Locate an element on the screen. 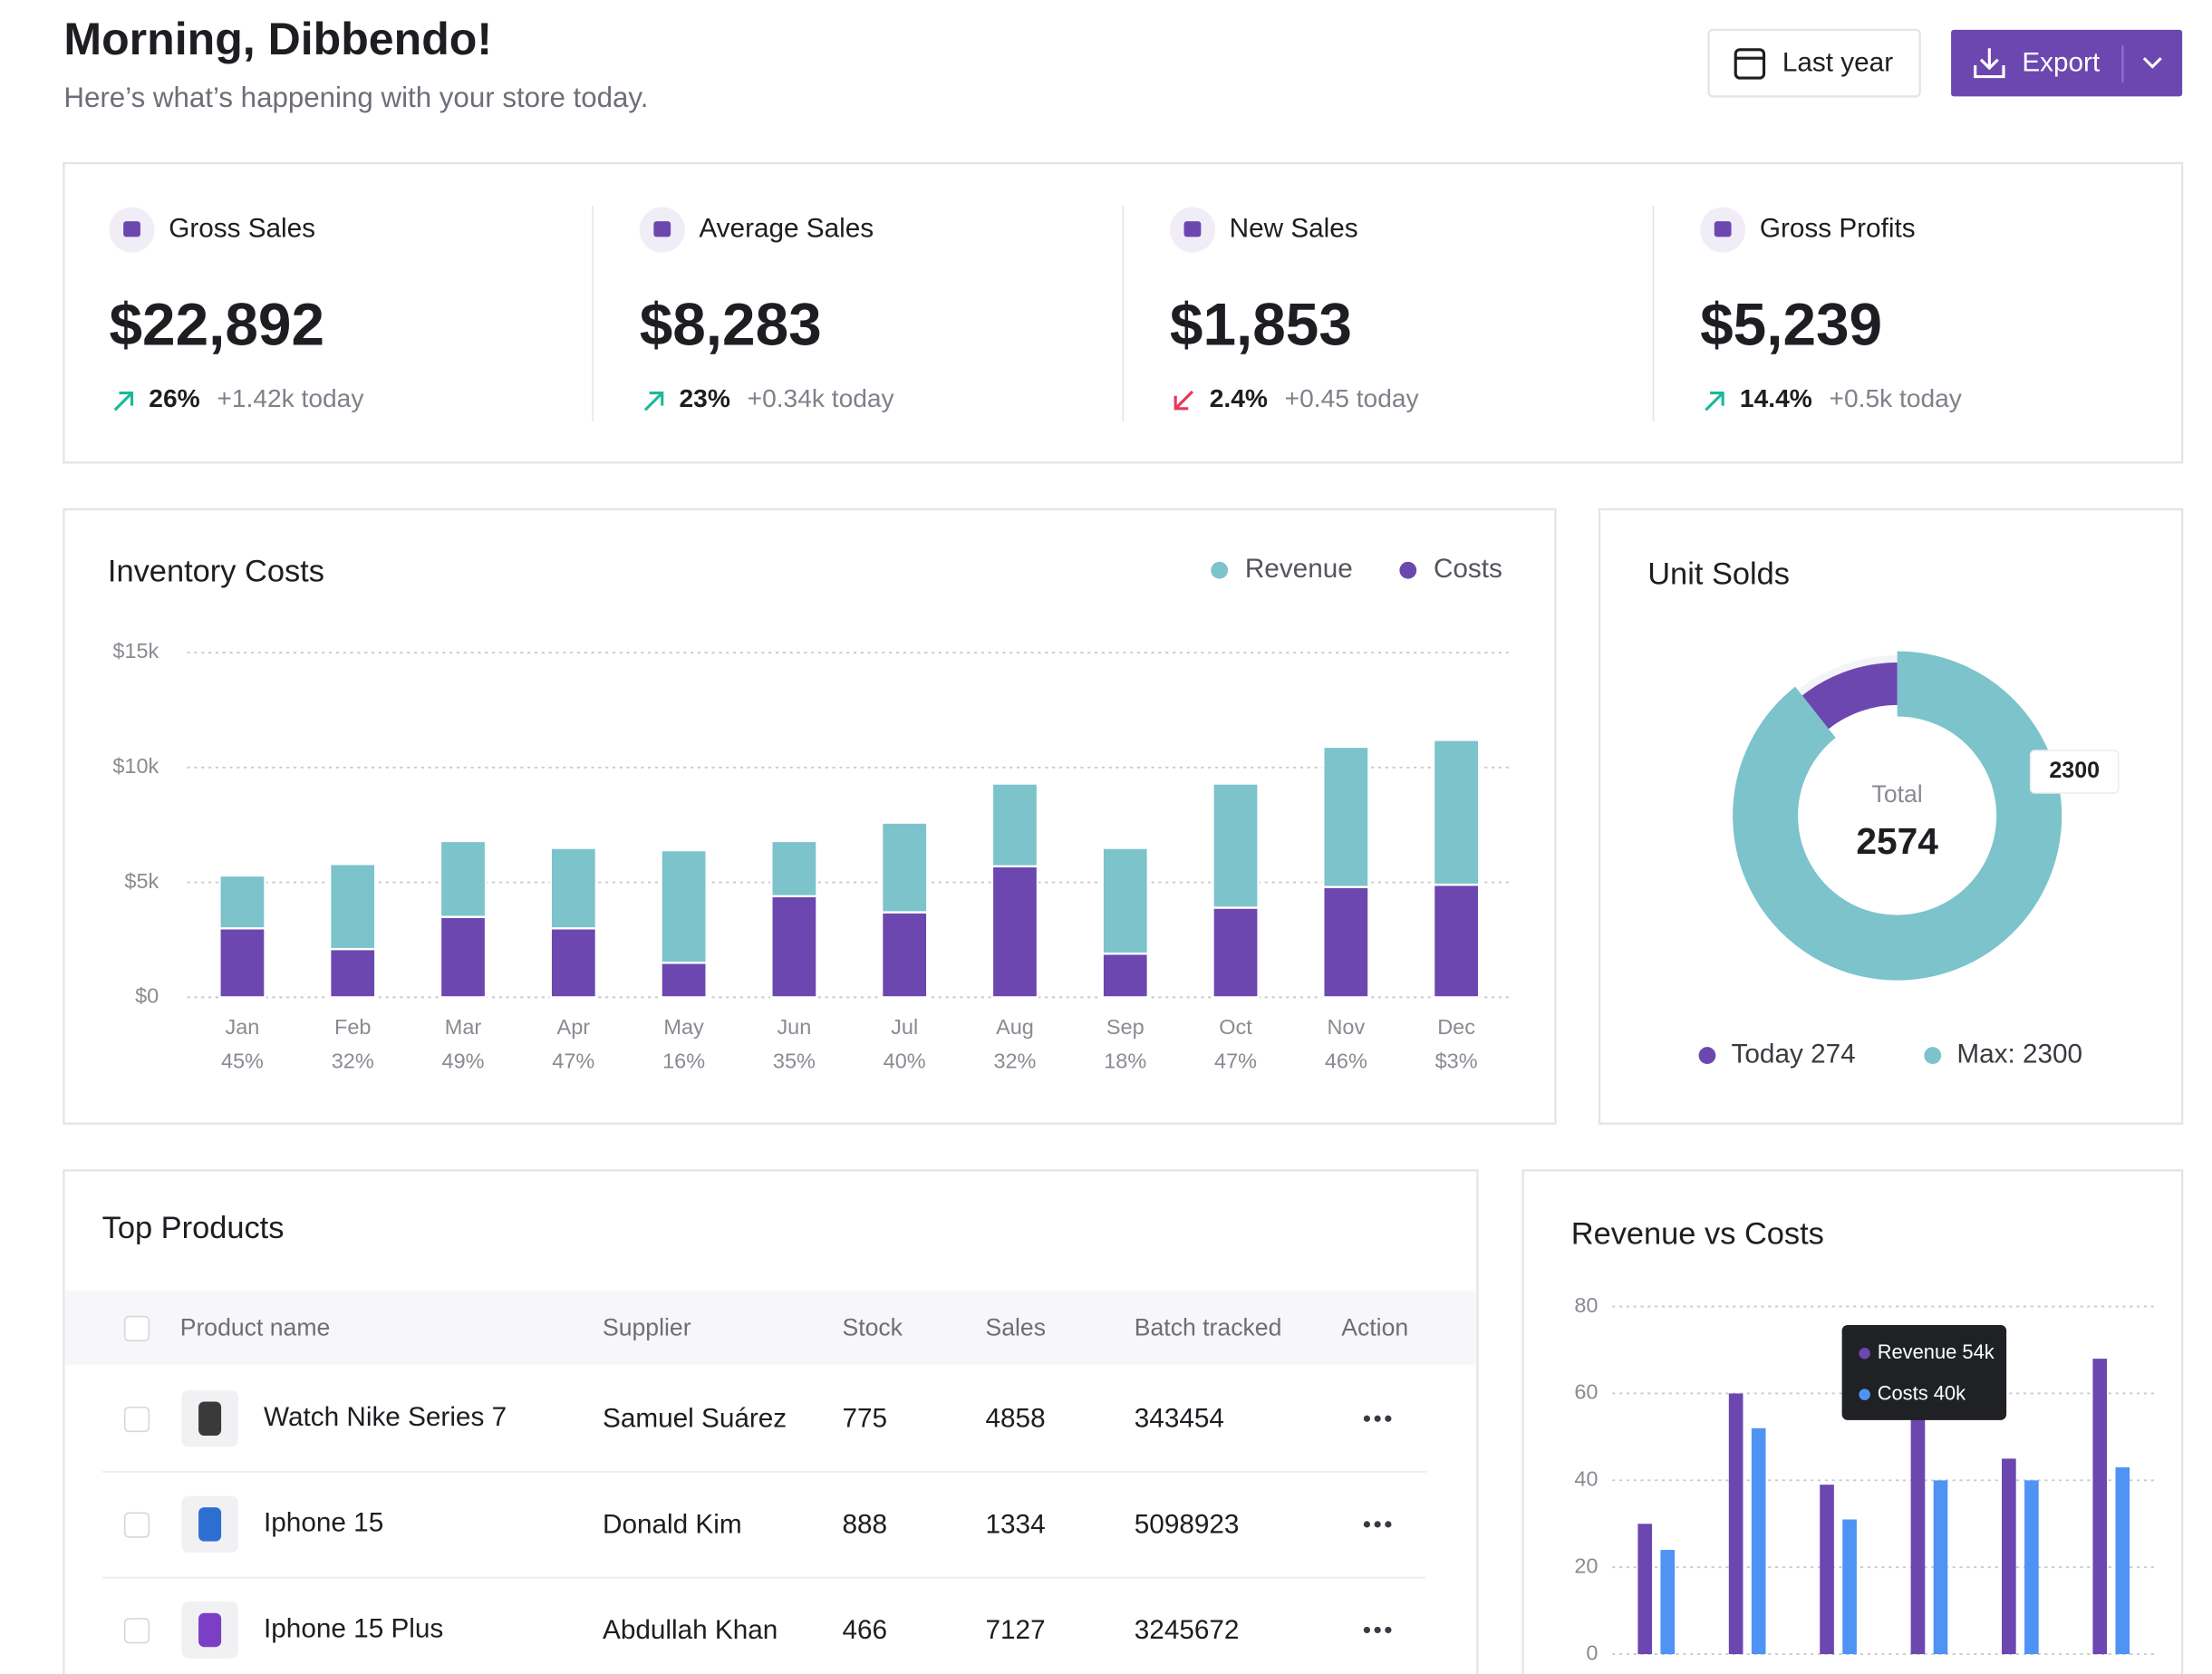 This screenshot has height=1674, width=2212. stat-today: +1.42k today is located at coordinates (290, 398).